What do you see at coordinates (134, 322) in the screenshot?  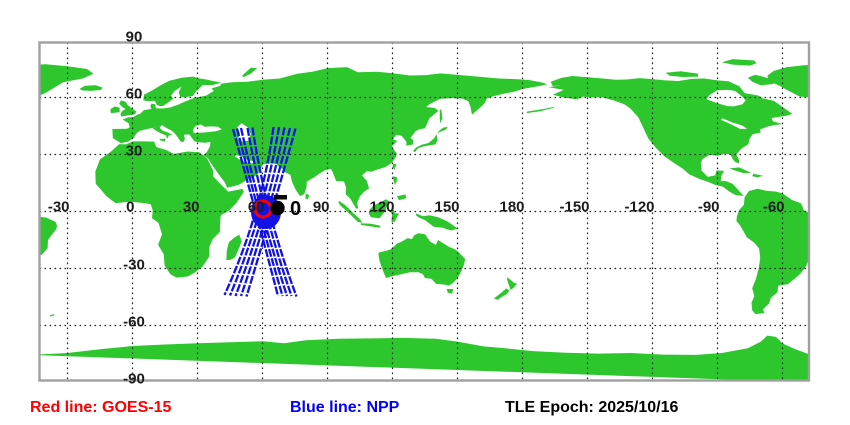 I see `latitude-label: -60` at bounding box center [134, 322].